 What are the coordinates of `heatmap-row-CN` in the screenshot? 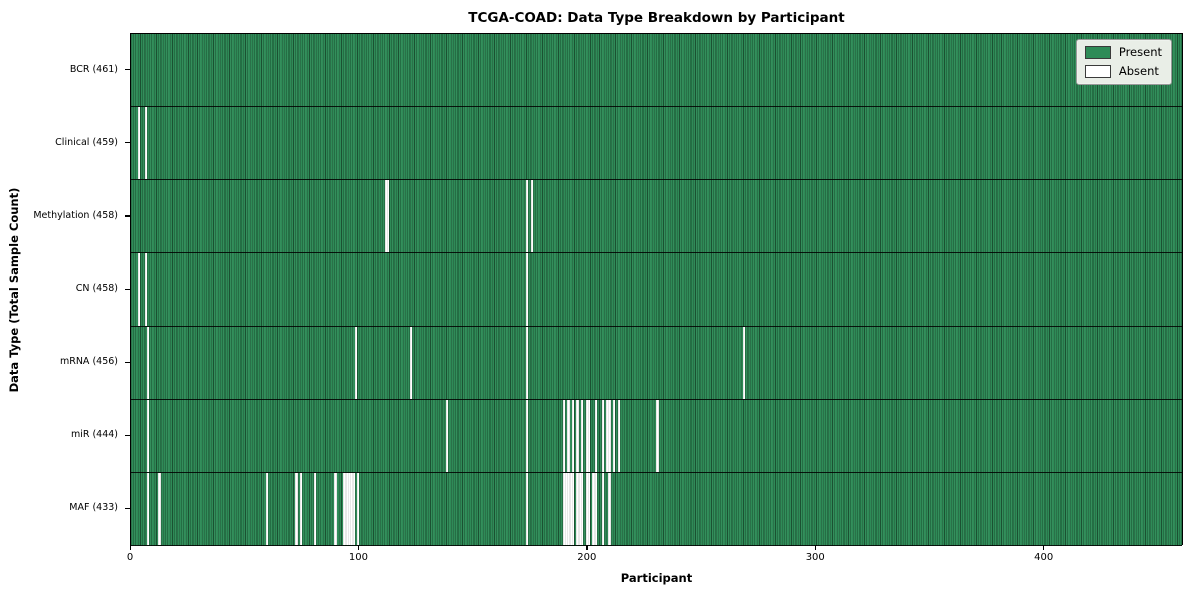 It's located at (656, 290).